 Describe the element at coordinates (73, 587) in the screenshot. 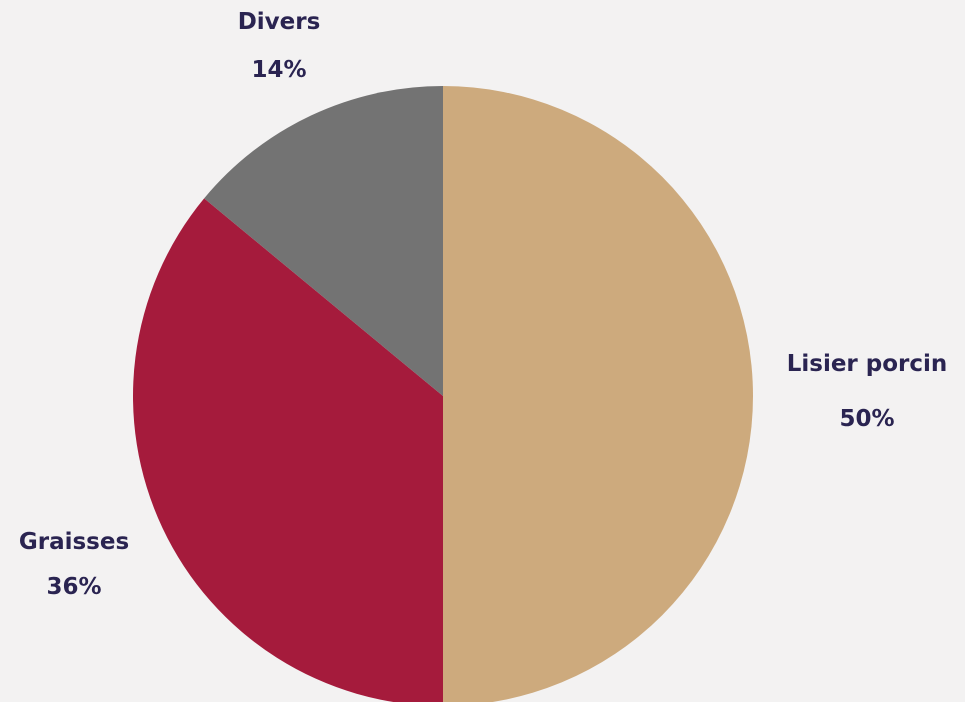

I see `slice-value-graisses: 36%` at that location.